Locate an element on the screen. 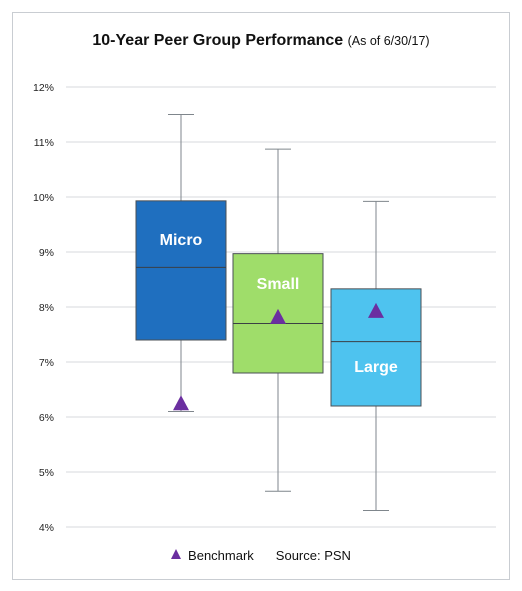 The image size is (522, 591). micro-benchmark-marker is located at coordinates (181, 403).